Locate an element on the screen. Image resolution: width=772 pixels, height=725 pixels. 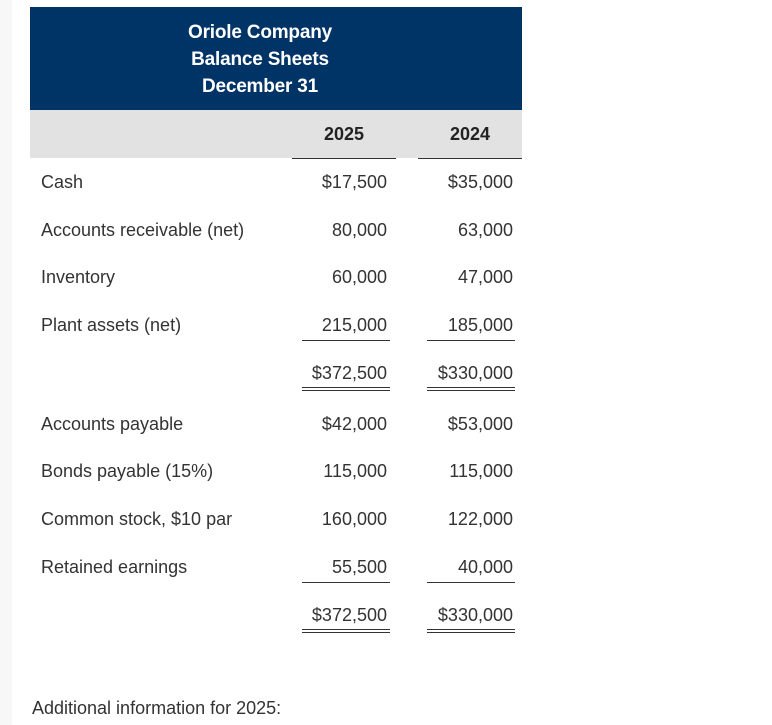
value-2025: $17,500 is located at coordinates (354, 182).